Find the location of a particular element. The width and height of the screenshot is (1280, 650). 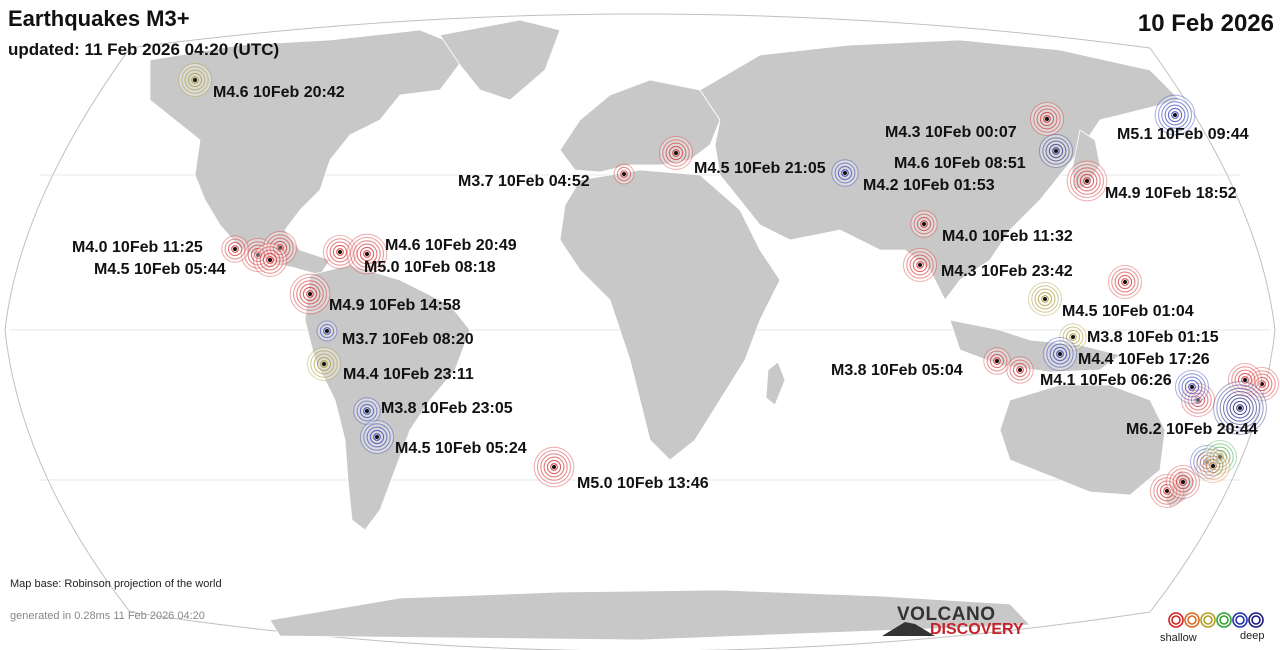

depth-legend-markers is located at coordinates (1216, 620).